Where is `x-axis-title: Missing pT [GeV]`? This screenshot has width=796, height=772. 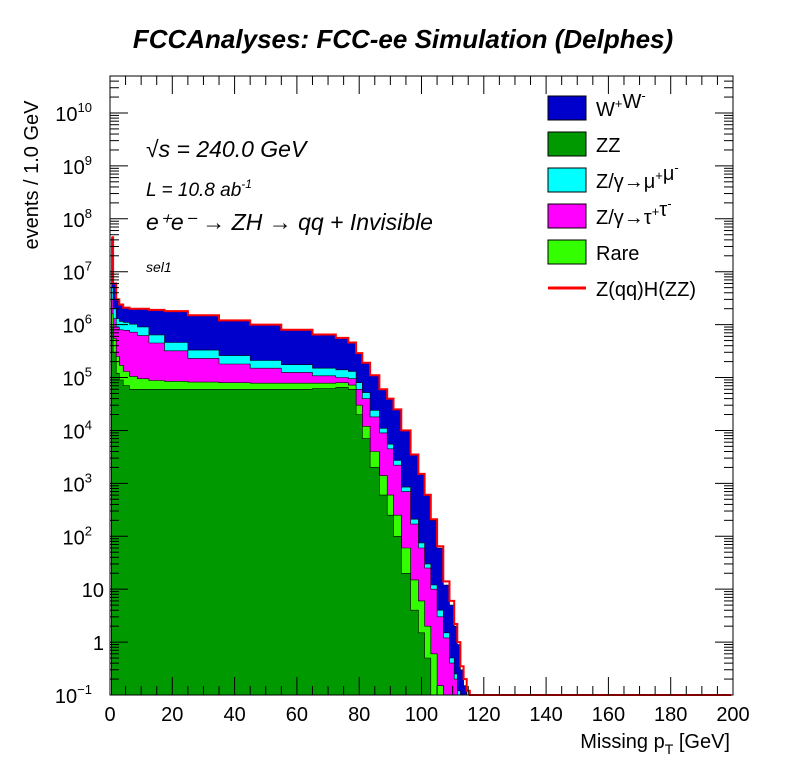 x-axis-title: Missing pT [GeV] is located at coordinates (655, 744).